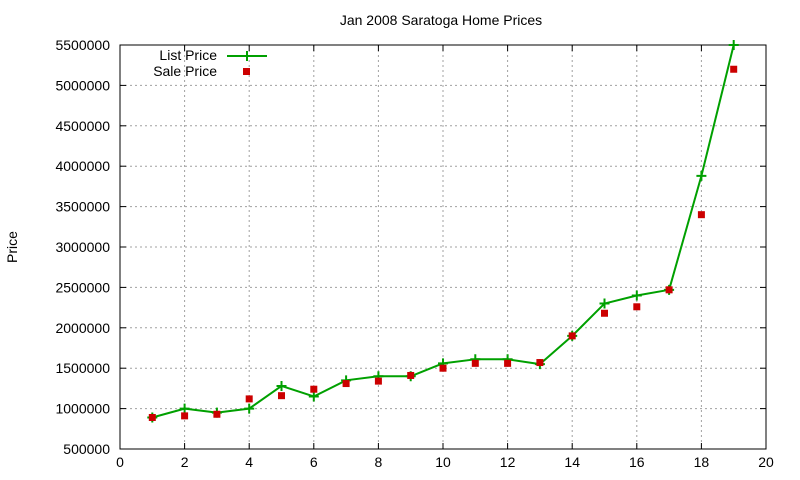  What do you see at coordinates (82, 45) in the screenshot?
I see `y-tick-label: 5500000` at bounding box center [82, 45].